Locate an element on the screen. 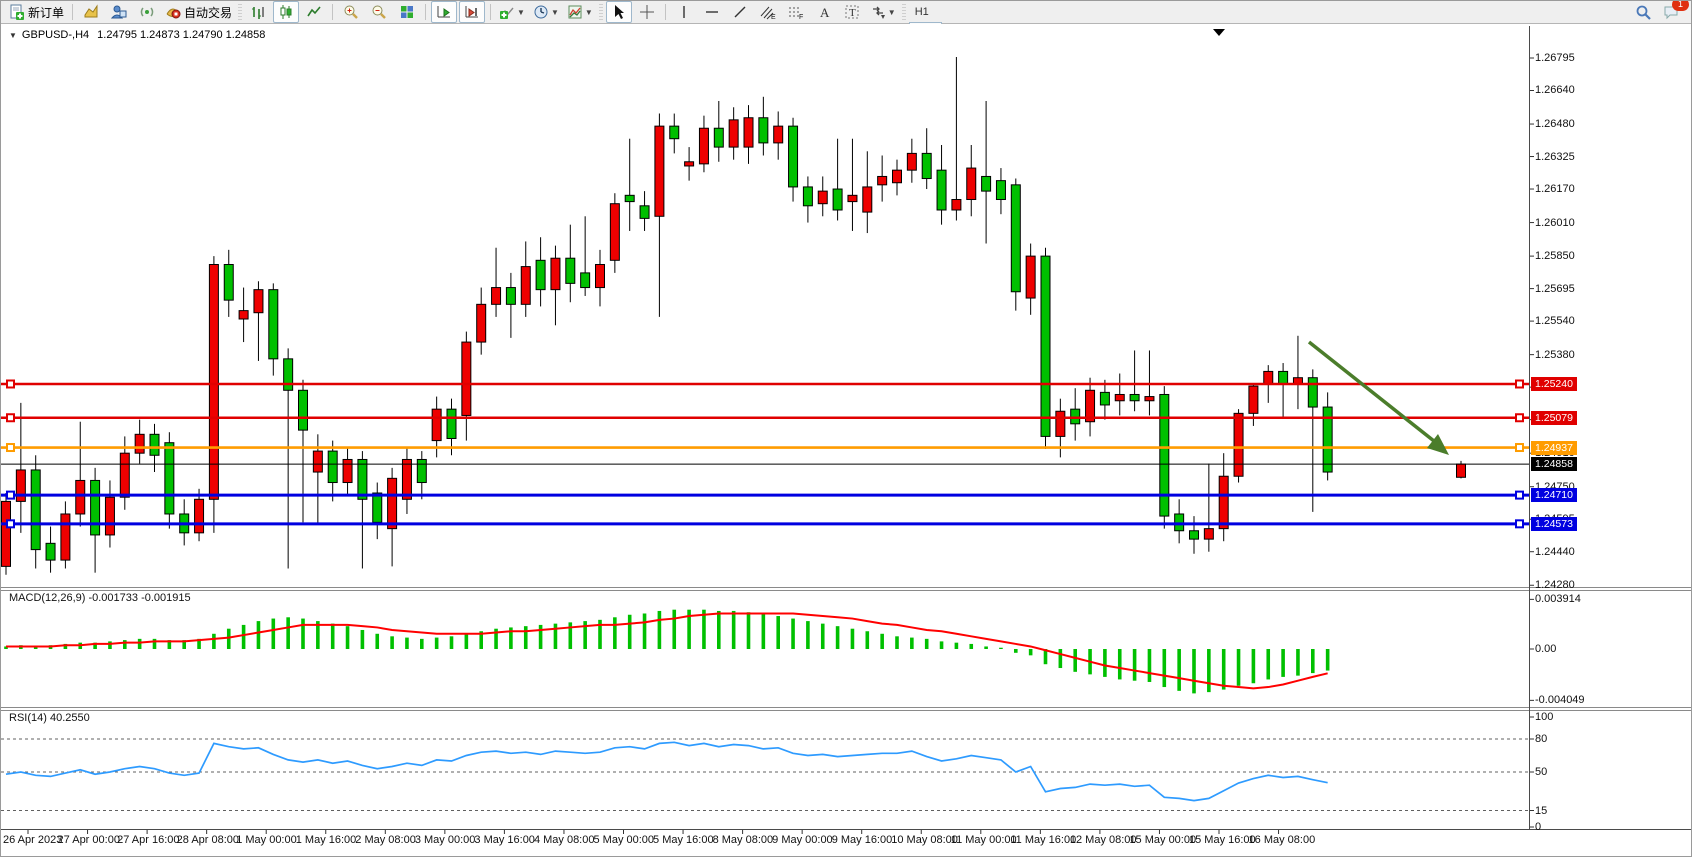 The height and width of the screenshot is (857, 1692). text-button: A is located at coordinates (824, 12).